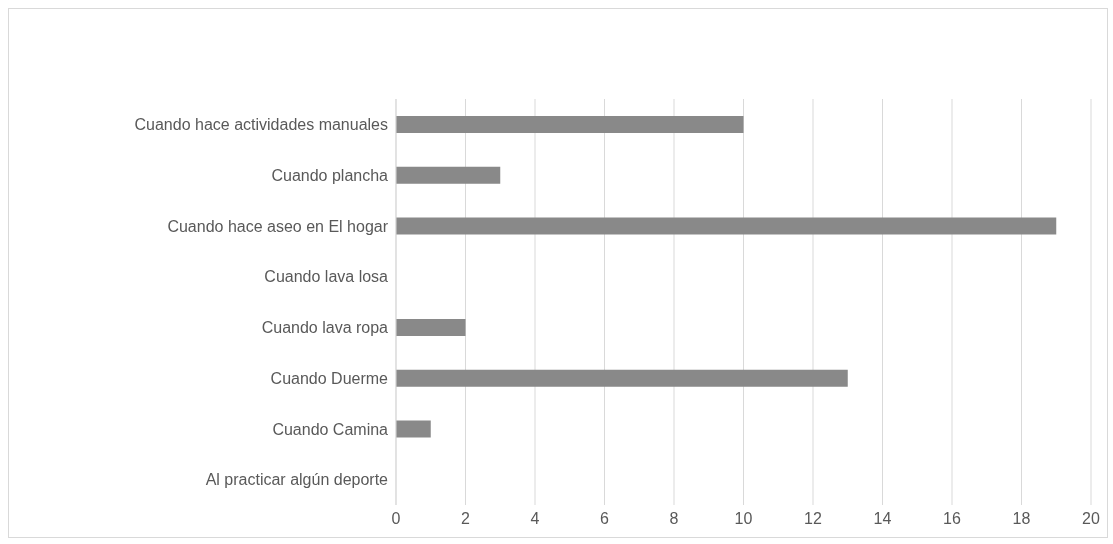 This screenshot has width=1113, height=544. I want to click on x-tick-label: 20, so click(1091, 519).